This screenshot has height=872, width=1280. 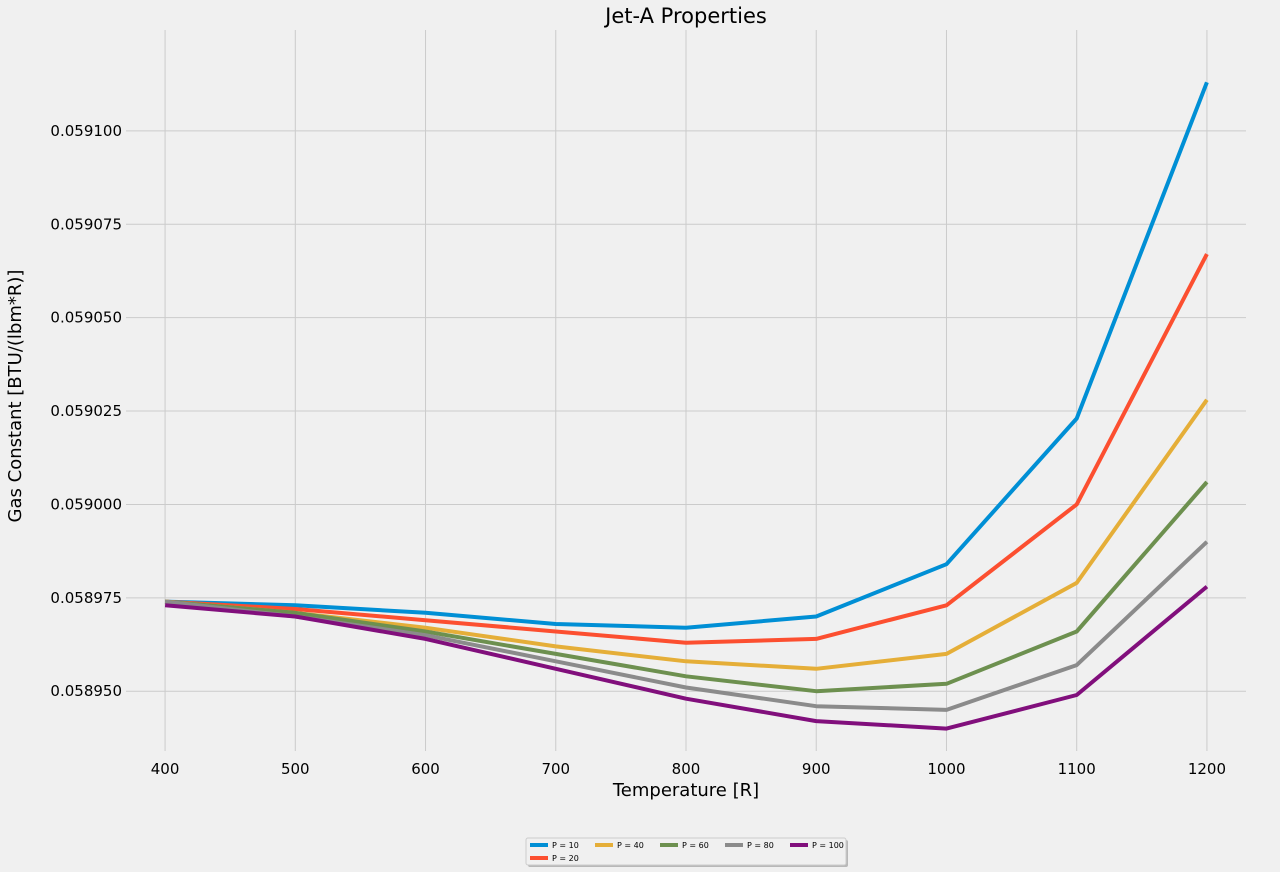 What do you see at coordinates (686, 852) in the screenshot?
I see `legend: P = 10 P = 20 P = 40 P = 60 P = 80 P = 100` at bounding box center [686, 852].